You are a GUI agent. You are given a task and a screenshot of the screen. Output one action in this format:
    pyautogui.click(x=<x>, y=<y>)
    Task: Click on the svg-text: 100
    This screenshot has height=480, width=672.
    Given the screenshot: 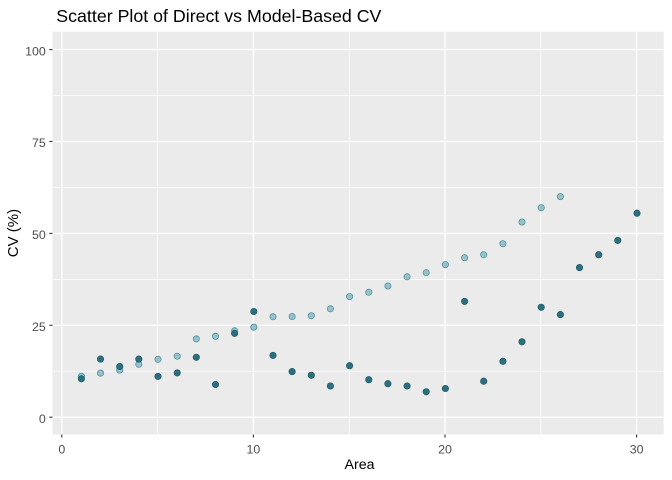 What is the action you would take?
    pyautogui.click(x=35, y=51)
    